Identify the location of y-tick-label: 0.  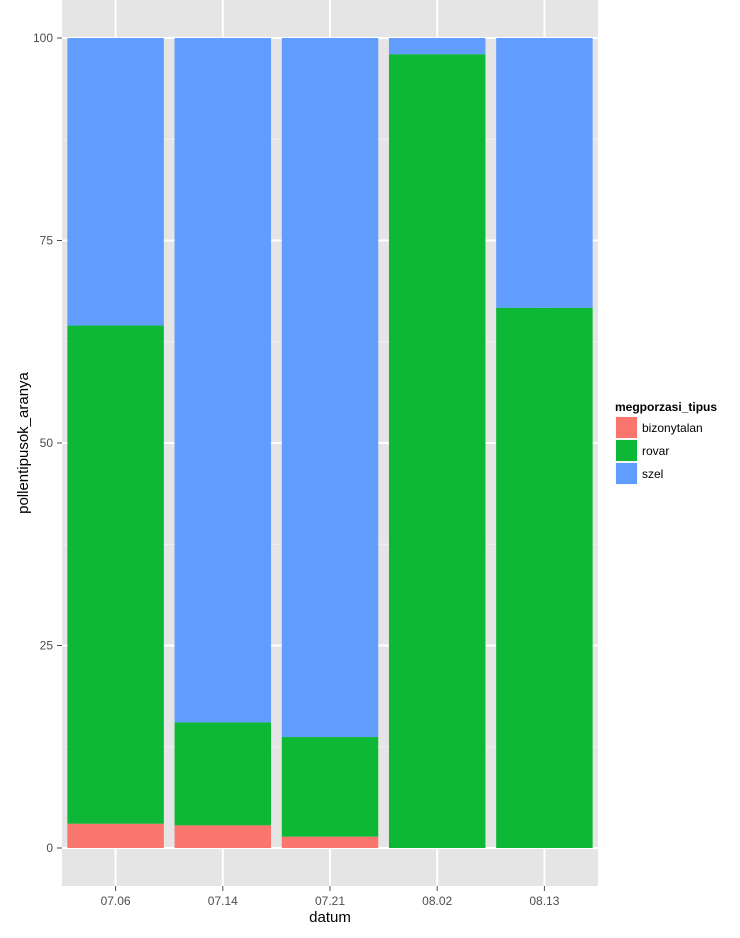
(49, 848).